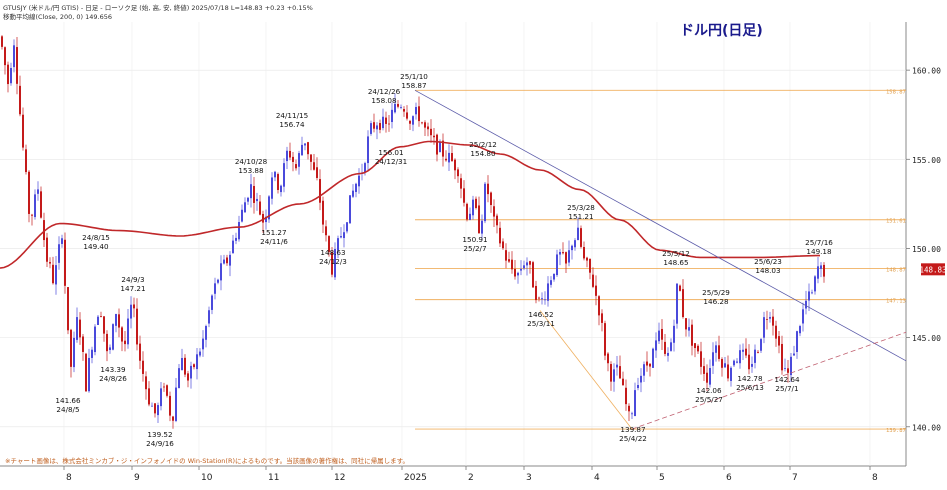  I want to click on annotation-line2: 151.21, so click(580, 216).